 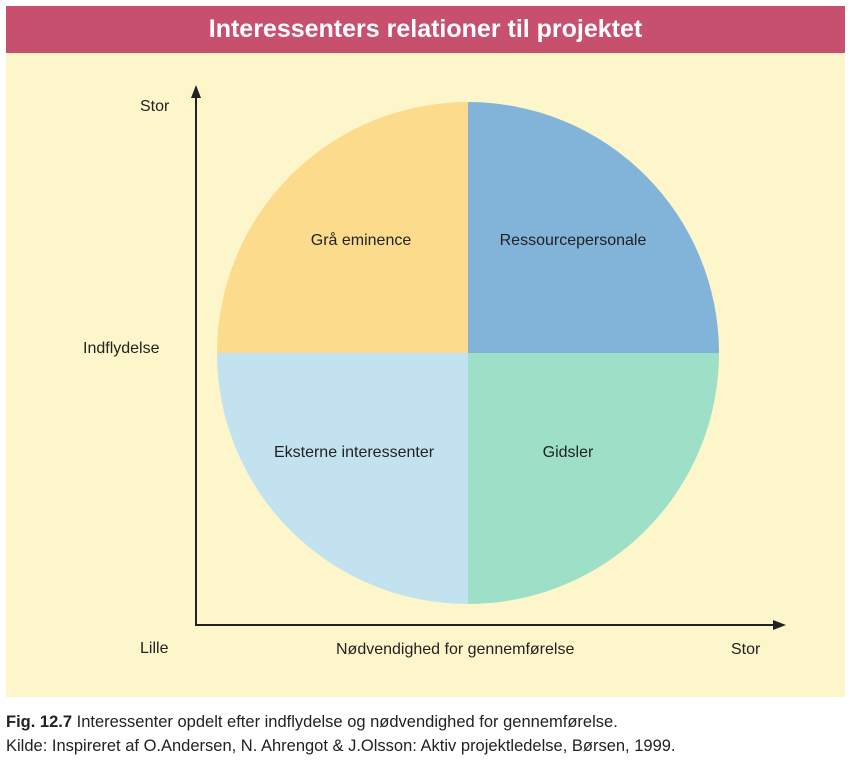 I want to click on x-axis-label: Nødvendighed for gennemførelse, so click(x=455, y=649).